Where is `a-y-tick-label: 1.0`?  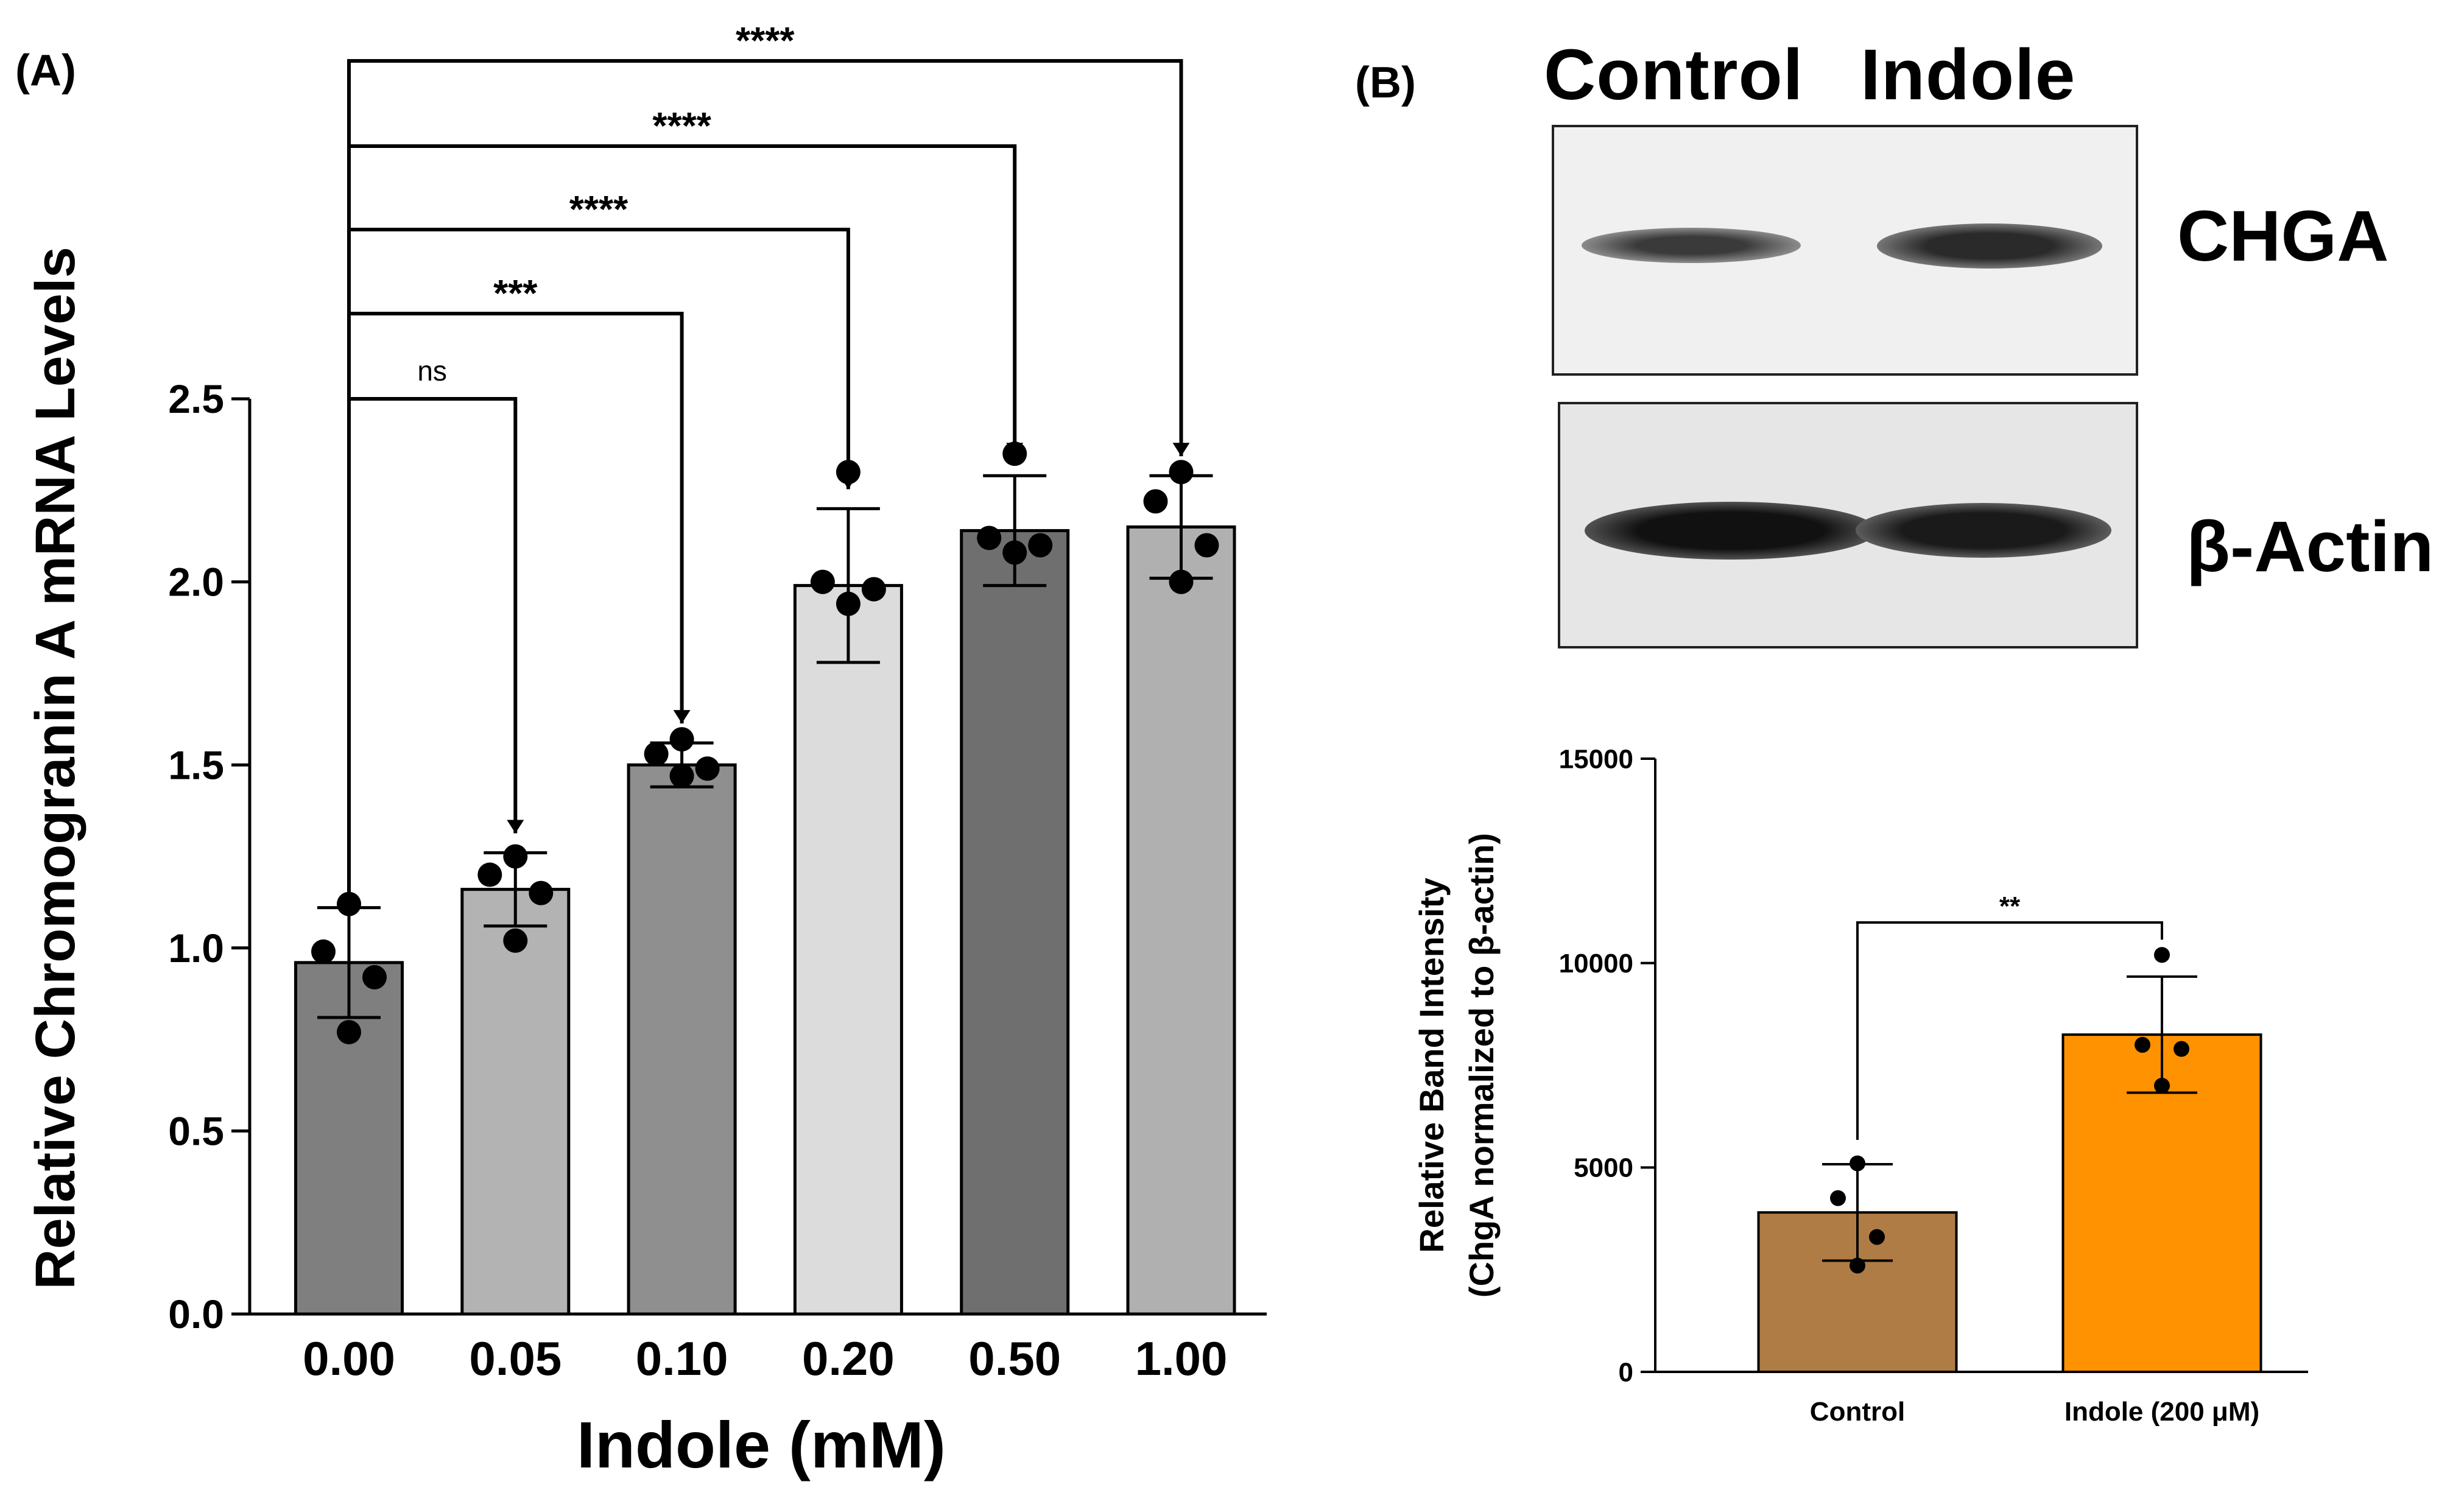
a-y-tick-label: 1.0 is located at coordinates (196, 949).